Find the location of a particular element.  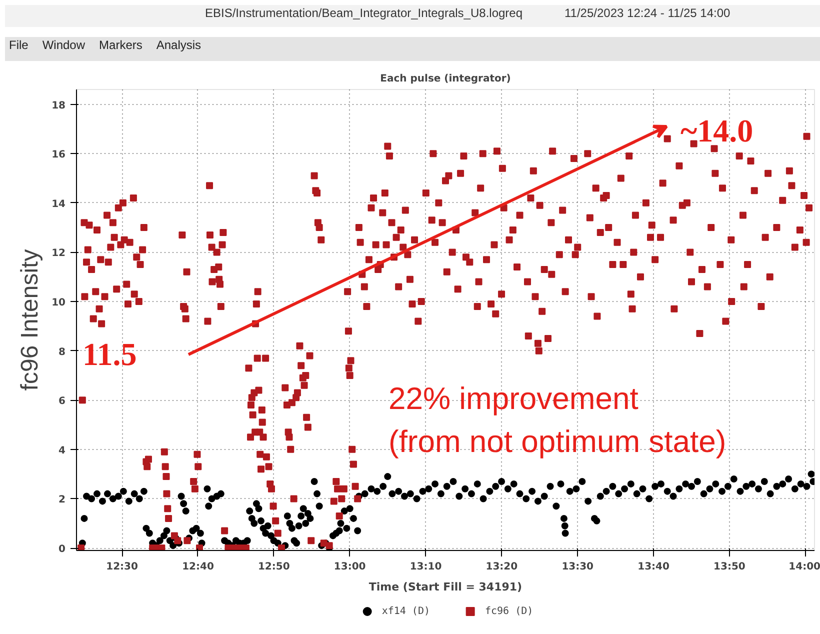

y-tick-label: 2 is located at coordinates (62, 500).